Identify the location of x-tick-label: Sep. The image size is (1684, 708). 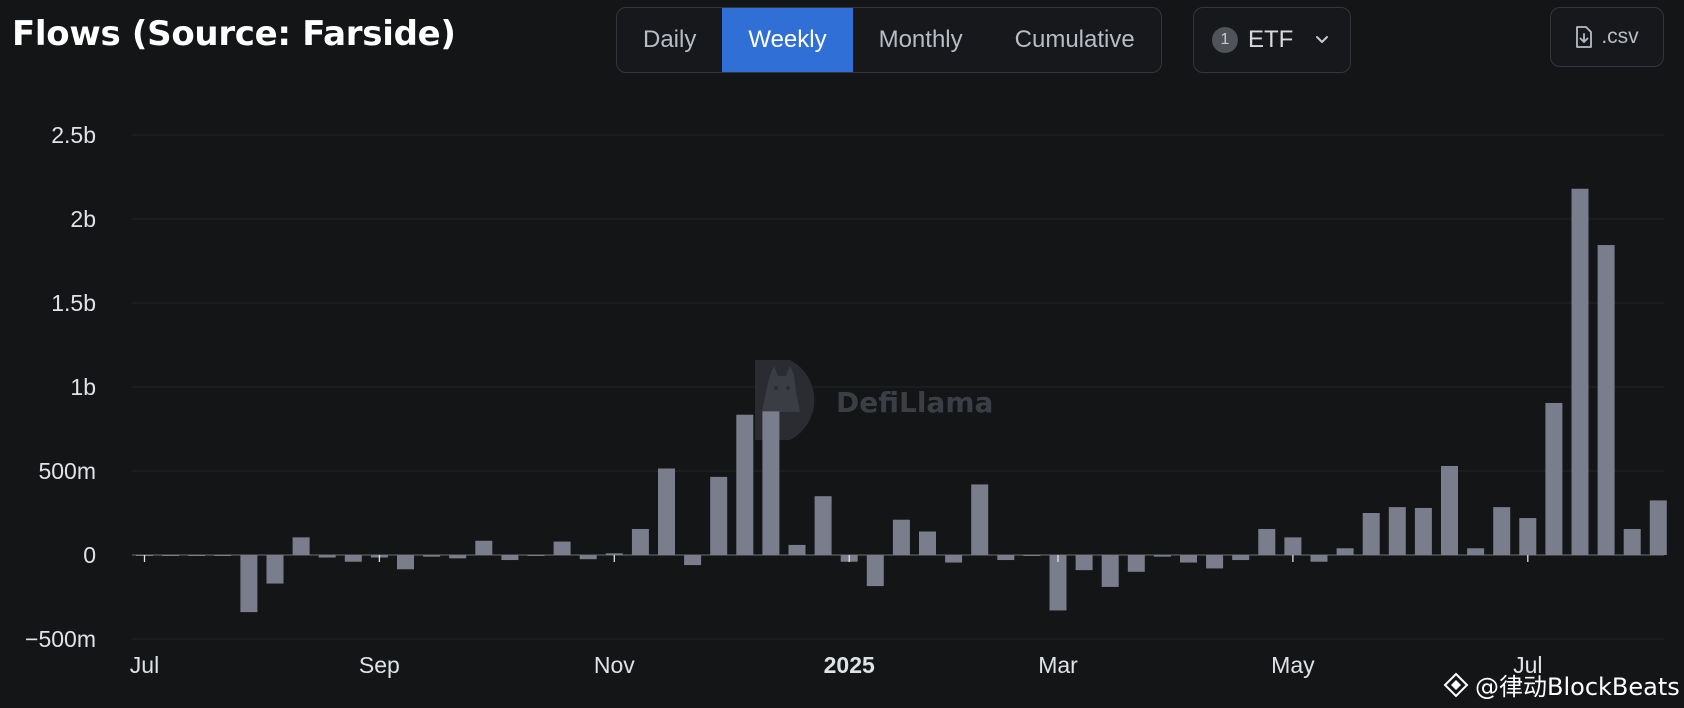
(379, 665).